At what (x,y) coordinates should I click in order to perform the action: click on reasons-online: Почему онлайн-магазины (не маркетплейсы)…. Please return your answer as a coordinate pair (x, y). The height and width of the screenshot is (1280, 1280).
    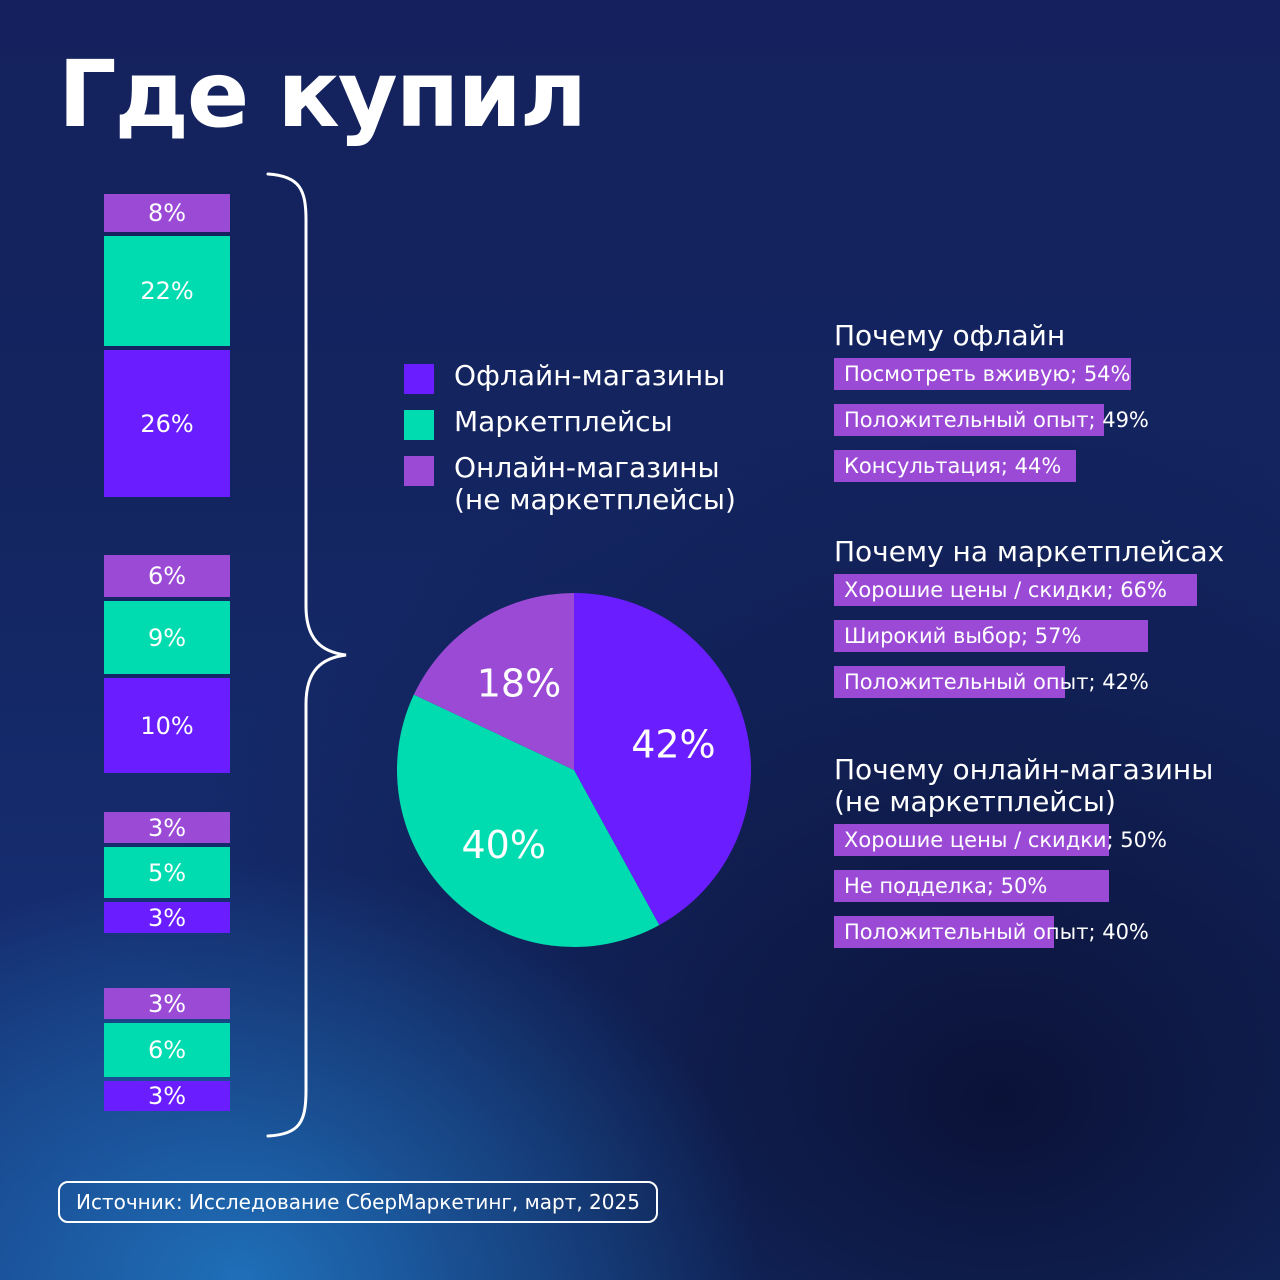
    Looking at the image, I should click on (1023, 858).